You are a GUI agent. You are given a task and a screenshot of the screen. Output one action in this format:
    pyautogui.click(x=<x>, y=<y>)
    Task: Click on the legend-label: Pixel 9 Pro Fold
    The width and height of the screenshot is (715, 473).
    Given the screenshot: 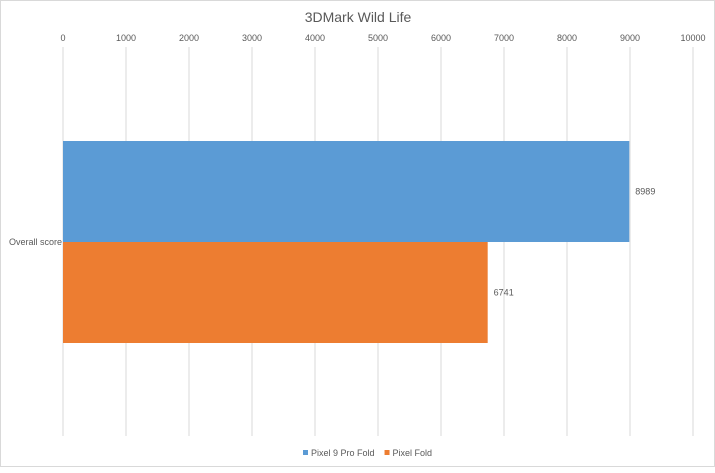 What is the action you would take?
    pyautogui.click(x=343, y=453)
    